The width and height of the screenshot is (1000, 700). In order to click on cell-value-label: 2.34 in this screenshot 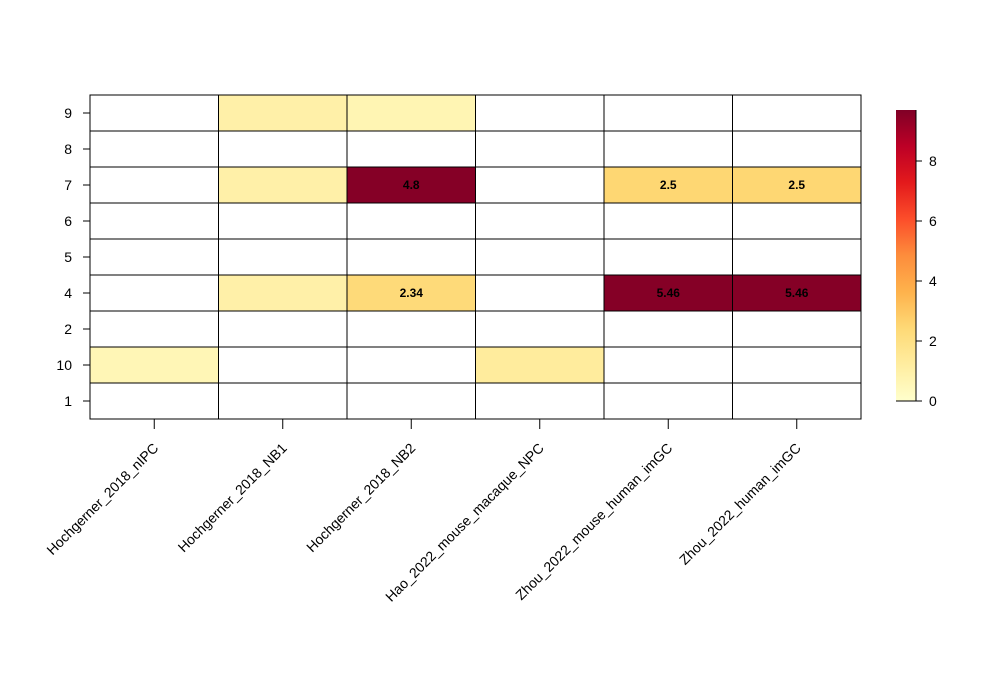, I will do `click(412, 293)`.